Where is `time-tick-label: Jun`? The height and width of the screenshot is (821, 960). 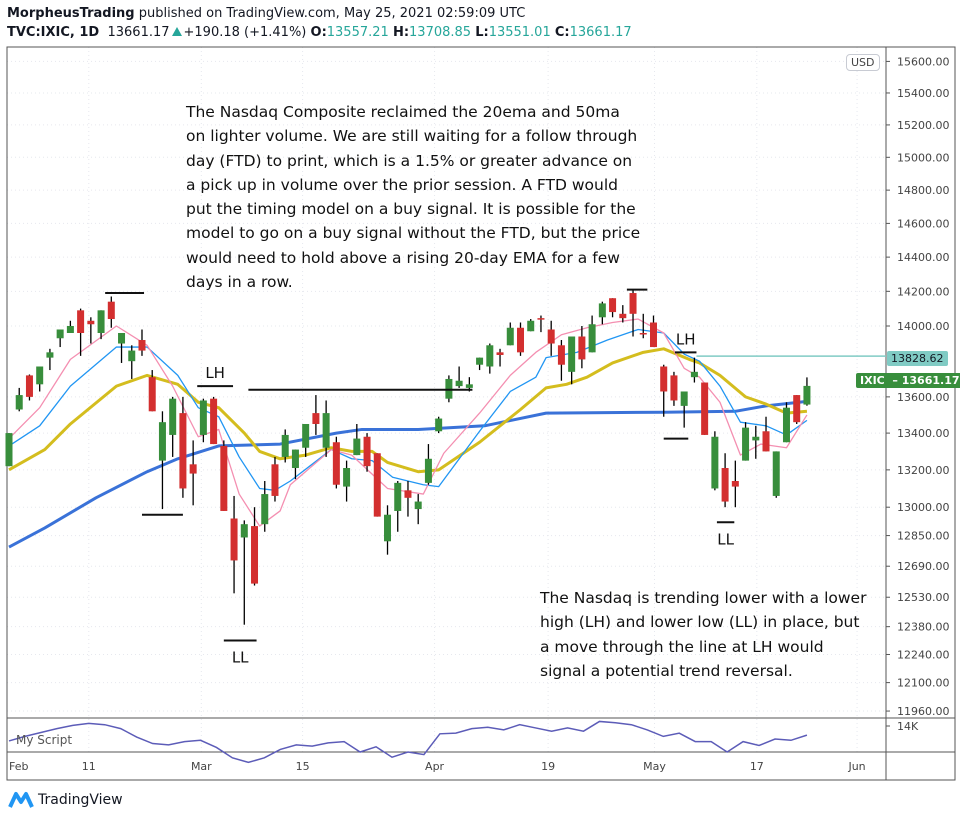
time-tick-label: Jun is located at coordinates (856, 766).